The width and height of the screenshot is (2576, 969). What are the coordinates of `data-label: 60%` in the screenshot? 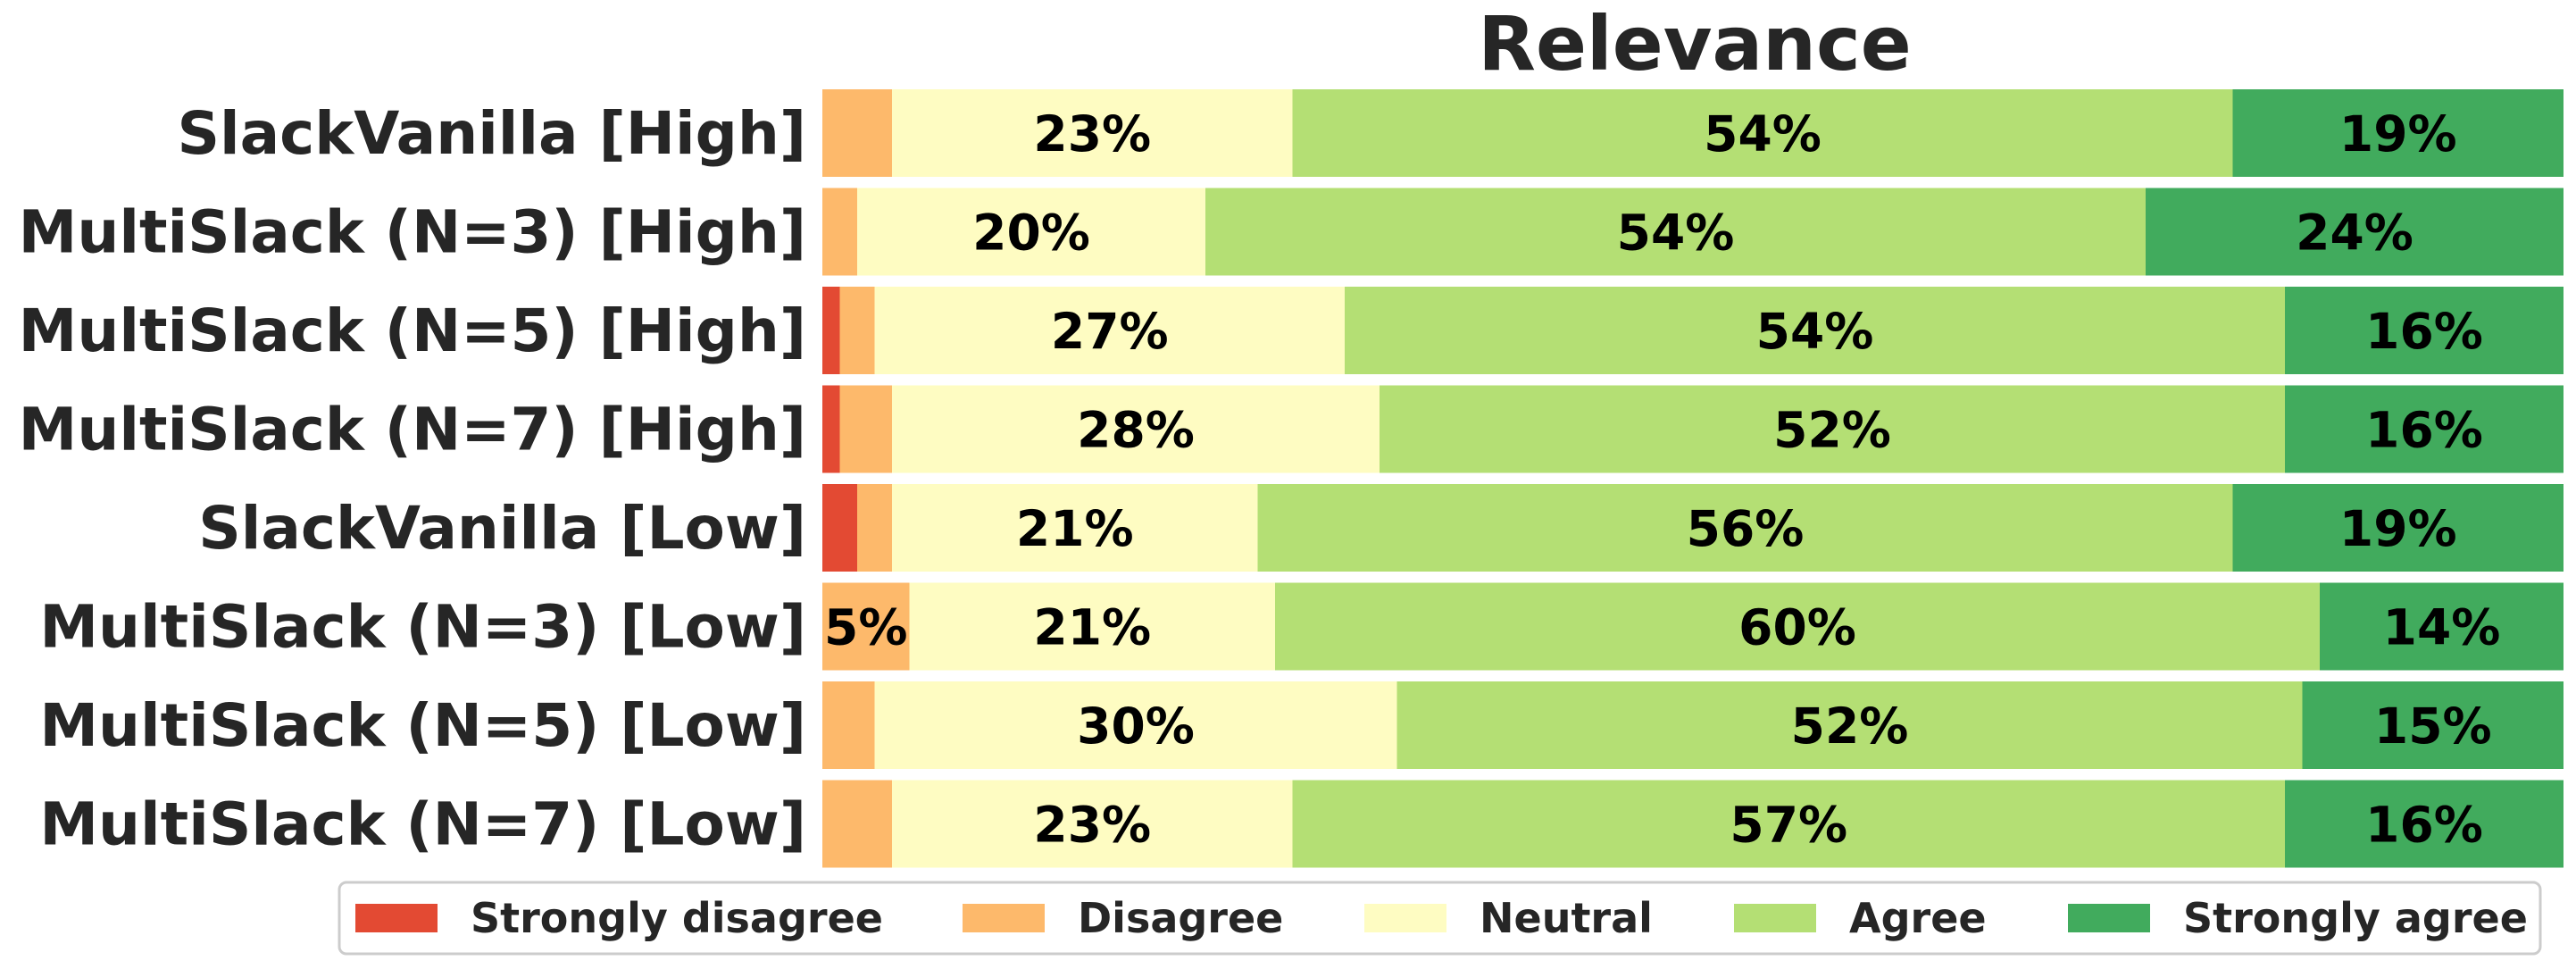 It's located at (1797, 627).